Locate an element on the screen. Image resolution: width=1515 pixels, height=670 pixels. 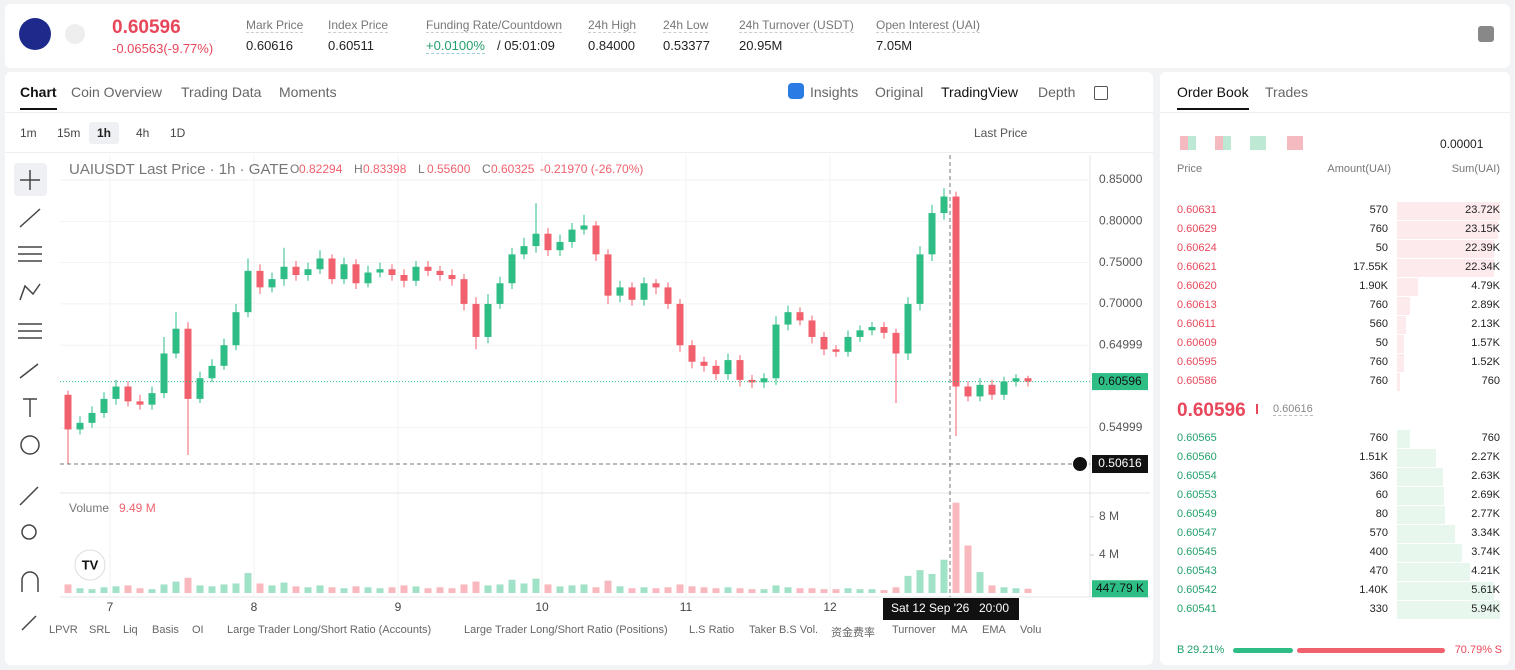
ob-price: 0.60611 is located at coordinates (1196, 324).